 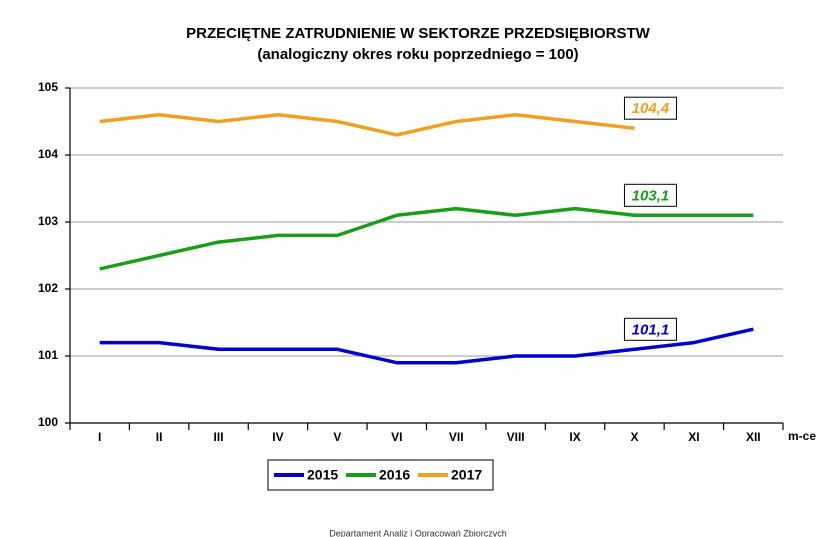 I want to click on annotation-text: 104,4, so click(x=651, y=108).